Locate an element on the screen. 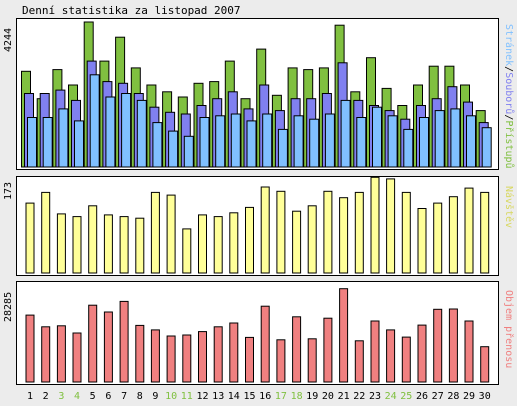 This screenshot has width=517, height=406. x-tick-label-day-6: 6 is located at coordinates (108, 396).